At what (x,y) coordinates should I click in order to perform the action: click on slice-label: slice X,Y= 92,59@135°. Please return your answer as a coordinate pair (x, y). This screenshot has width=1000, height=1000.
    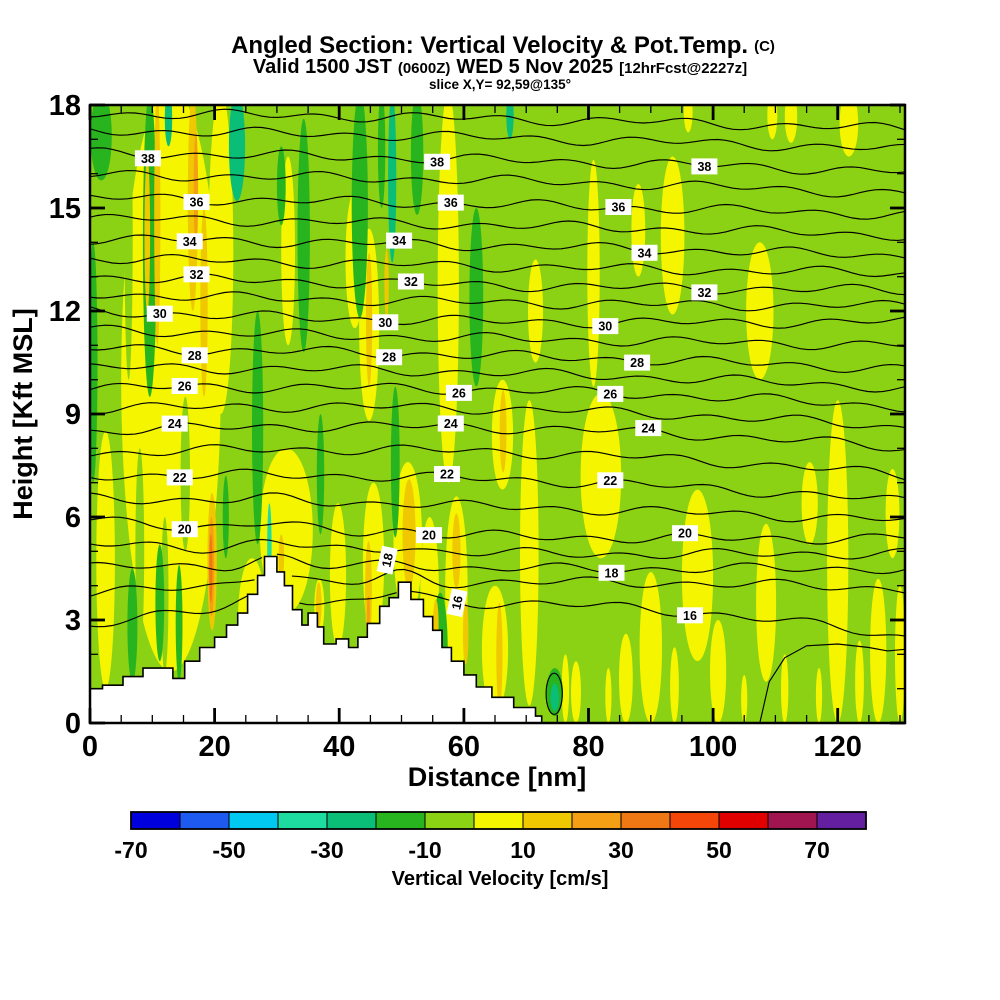
    Looking at the image, I should click on (500, 84).